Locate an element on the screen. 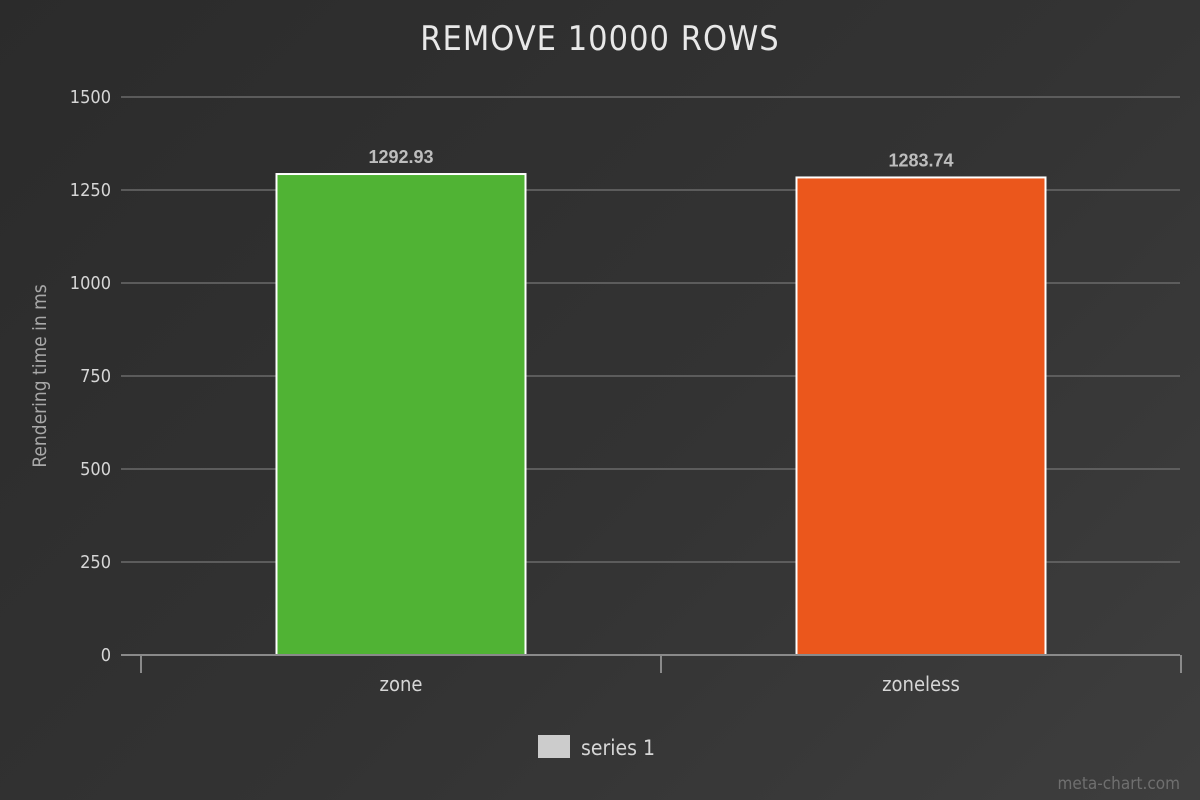 The image size is (1200, 800). y-tick-label: 750 is located at coordinates (95, 376).